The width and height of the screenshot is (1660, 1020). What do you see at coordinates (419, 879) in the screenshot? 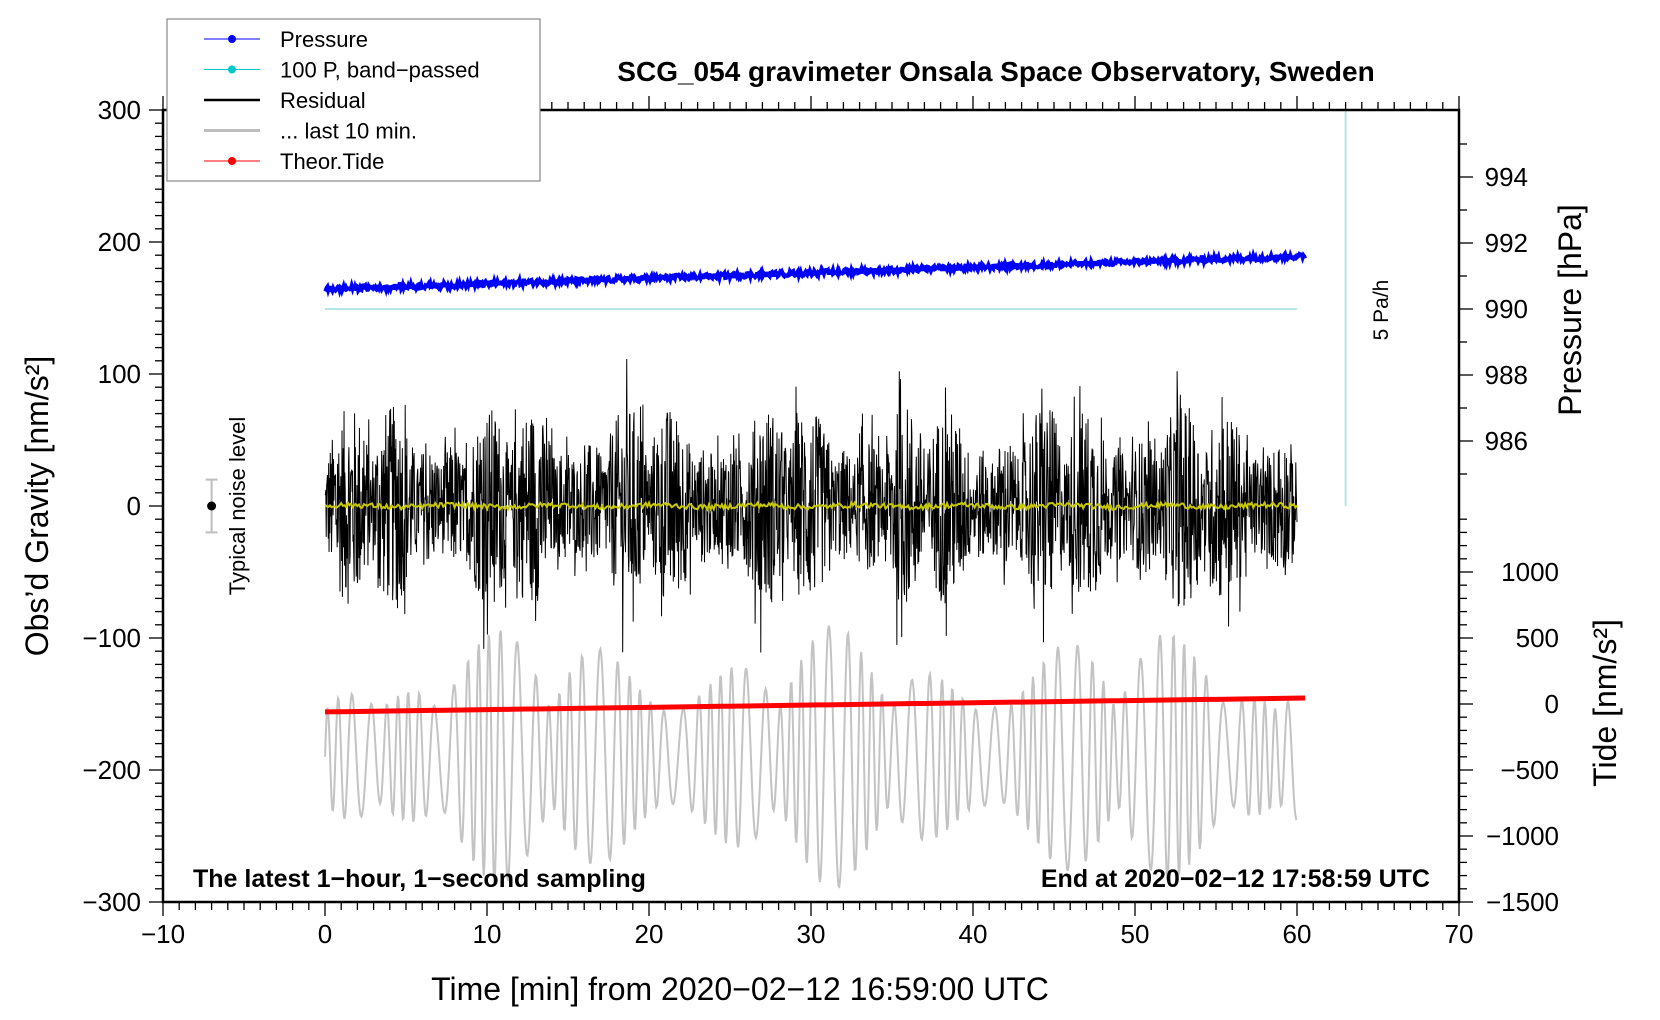
I see `annotation-sampling: The latest 1−hour, 1−second sampling` at bounding box center [419, 879].